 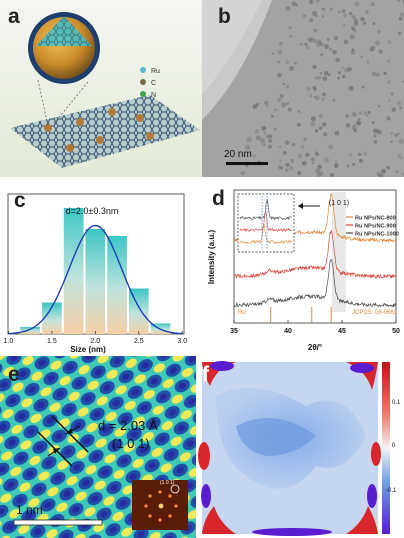 What do you see at coordinates (131, 443) in the screenshot?
I see `plane-label: (1 0 1)` at bounding box center [131, 443].